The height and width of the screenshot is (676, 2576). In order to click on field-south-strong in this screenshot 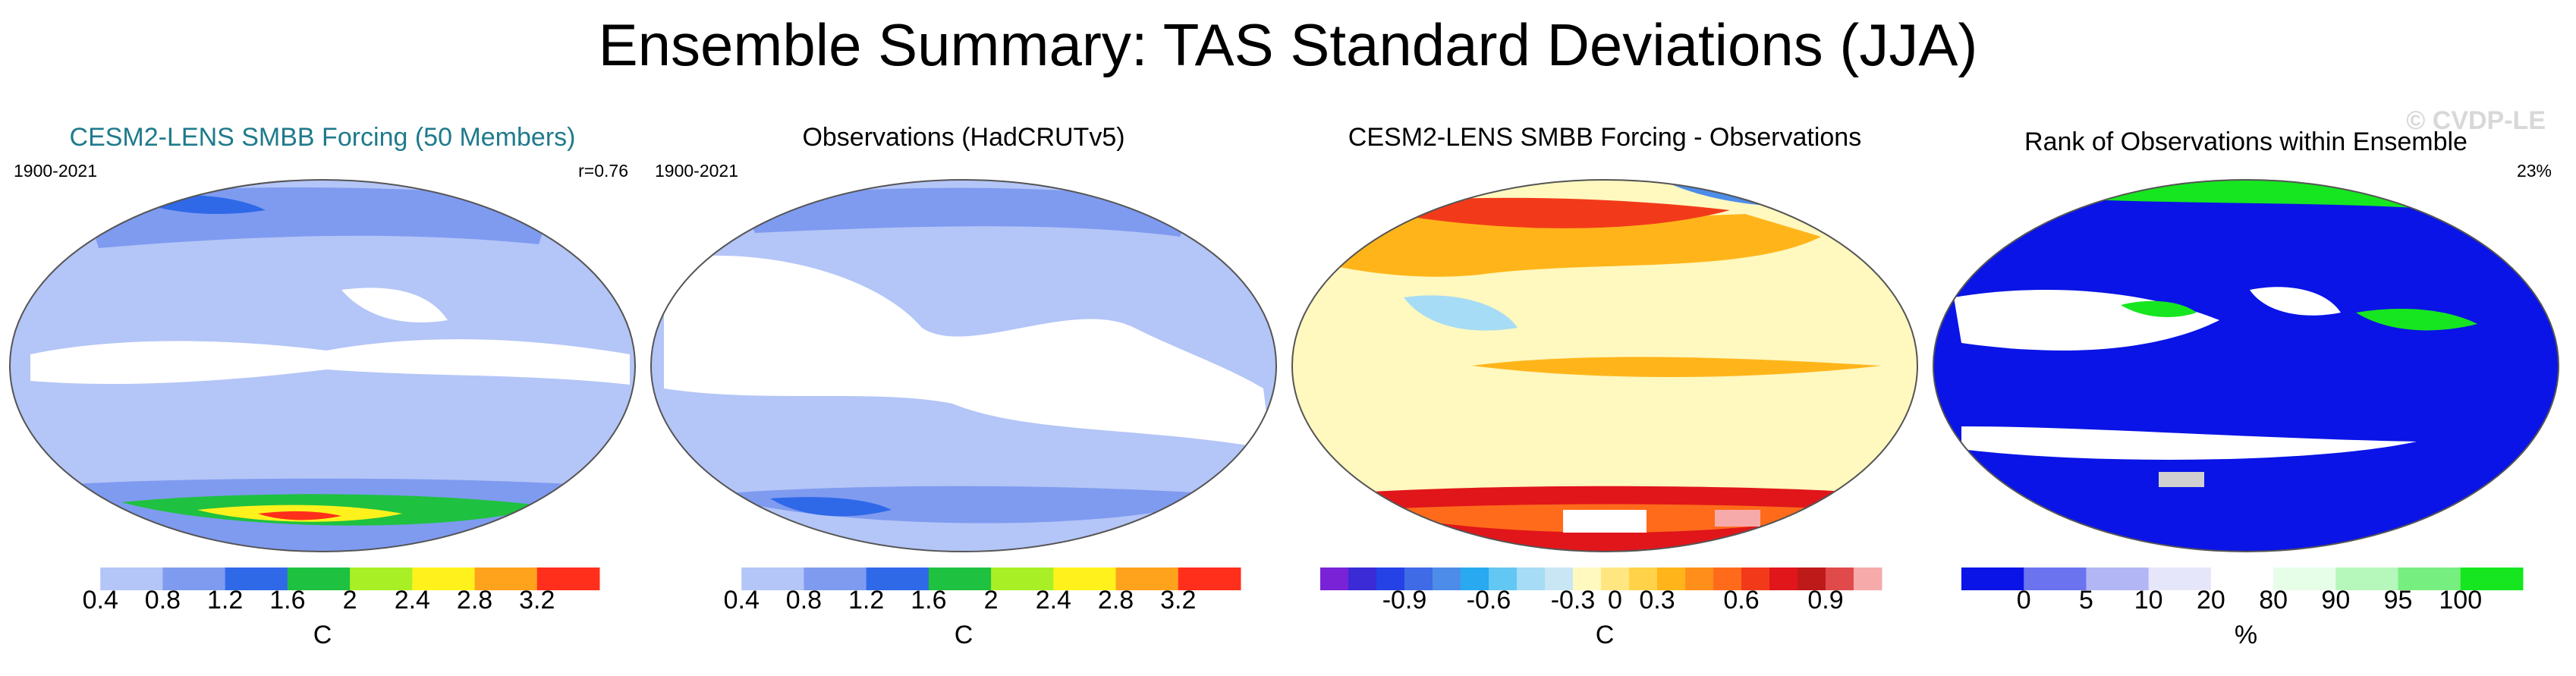, I will do `click(831, 507)`.